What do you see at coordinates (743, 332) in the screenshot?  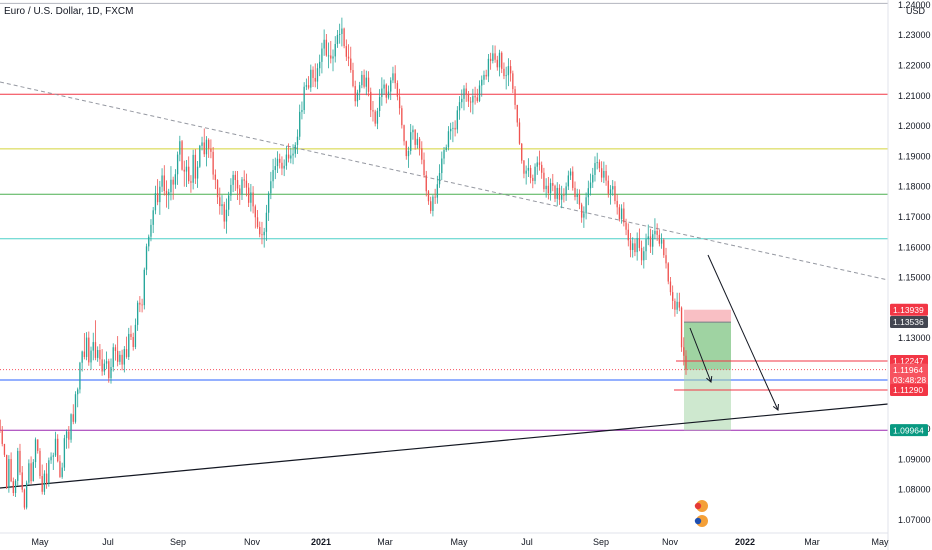 I see `projection-arrow-long` at bounding box center [743, 332].